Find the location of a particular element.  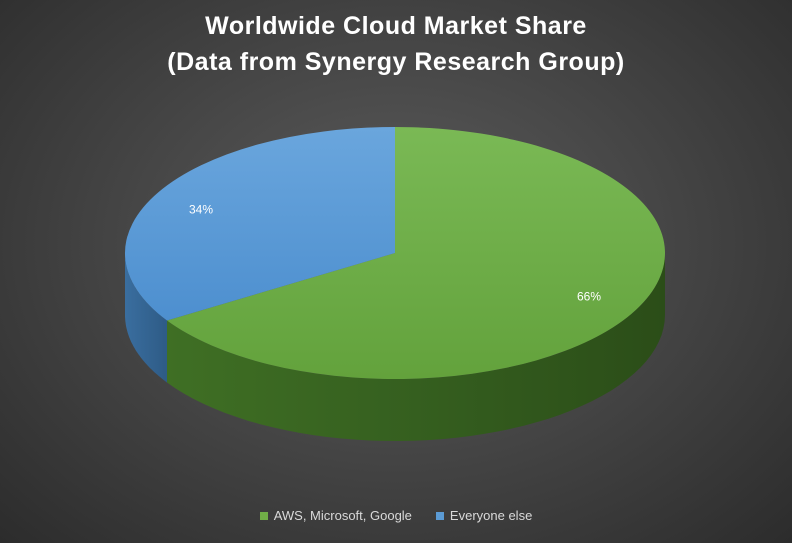

legend-item-everyone-else: Everyone else is located at coordinates (484, 515).